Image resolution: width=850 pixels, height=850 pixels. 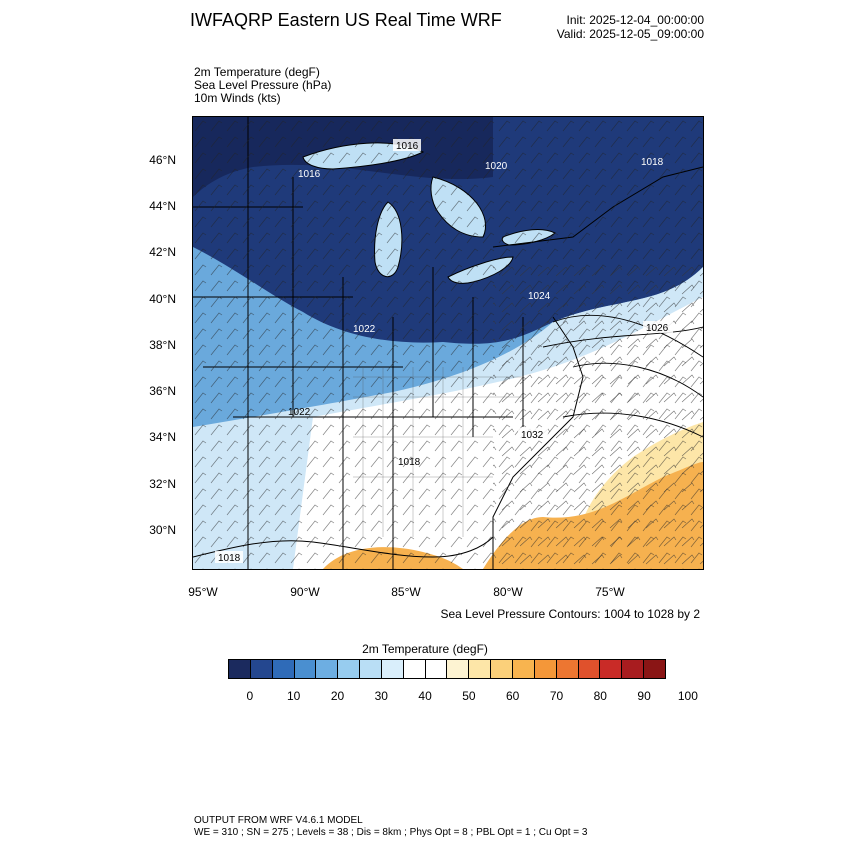 What do you see at coordinates (162, 530) in the screenshot?
I see `lat-tick: 30°N` at bounding box center [162, 530].